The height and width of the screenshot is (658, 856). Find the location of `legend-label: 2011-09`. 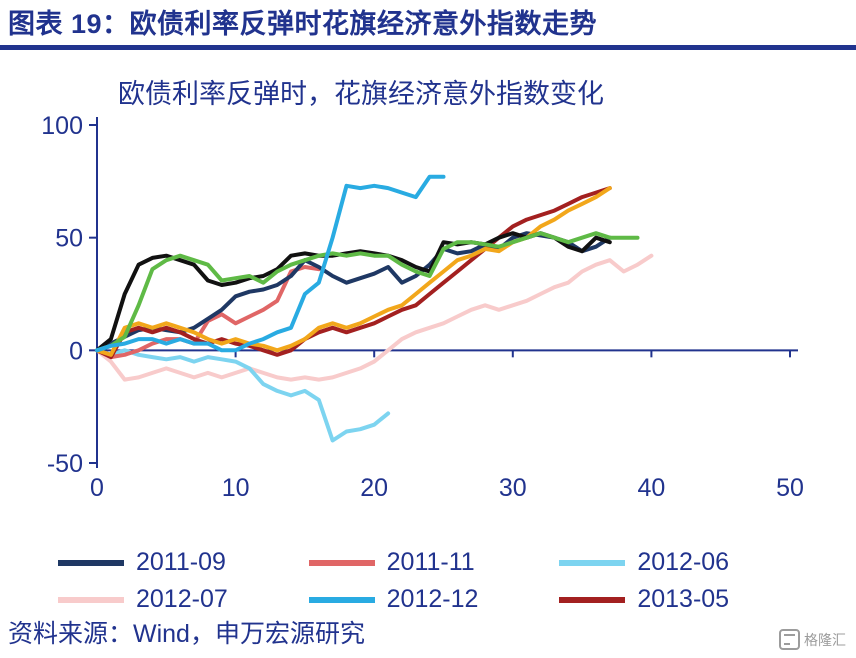

legend-label: 2011-09 is located at coordinates (181, 562).